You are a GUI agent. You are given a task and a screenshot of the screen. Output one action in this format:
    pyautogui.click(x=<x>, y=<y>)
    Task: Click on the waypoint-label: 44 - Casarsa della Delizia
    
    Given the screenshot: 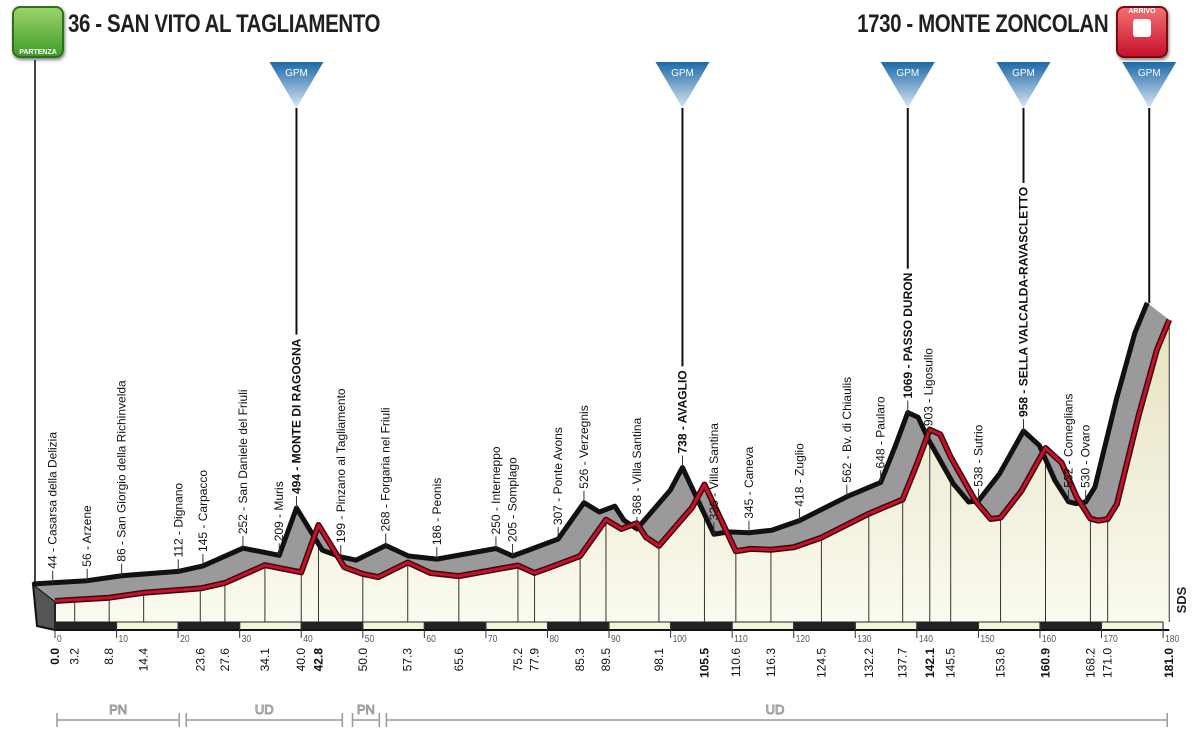 What is the action you would take?
    pyautogui.click(x=53, y=500)
    